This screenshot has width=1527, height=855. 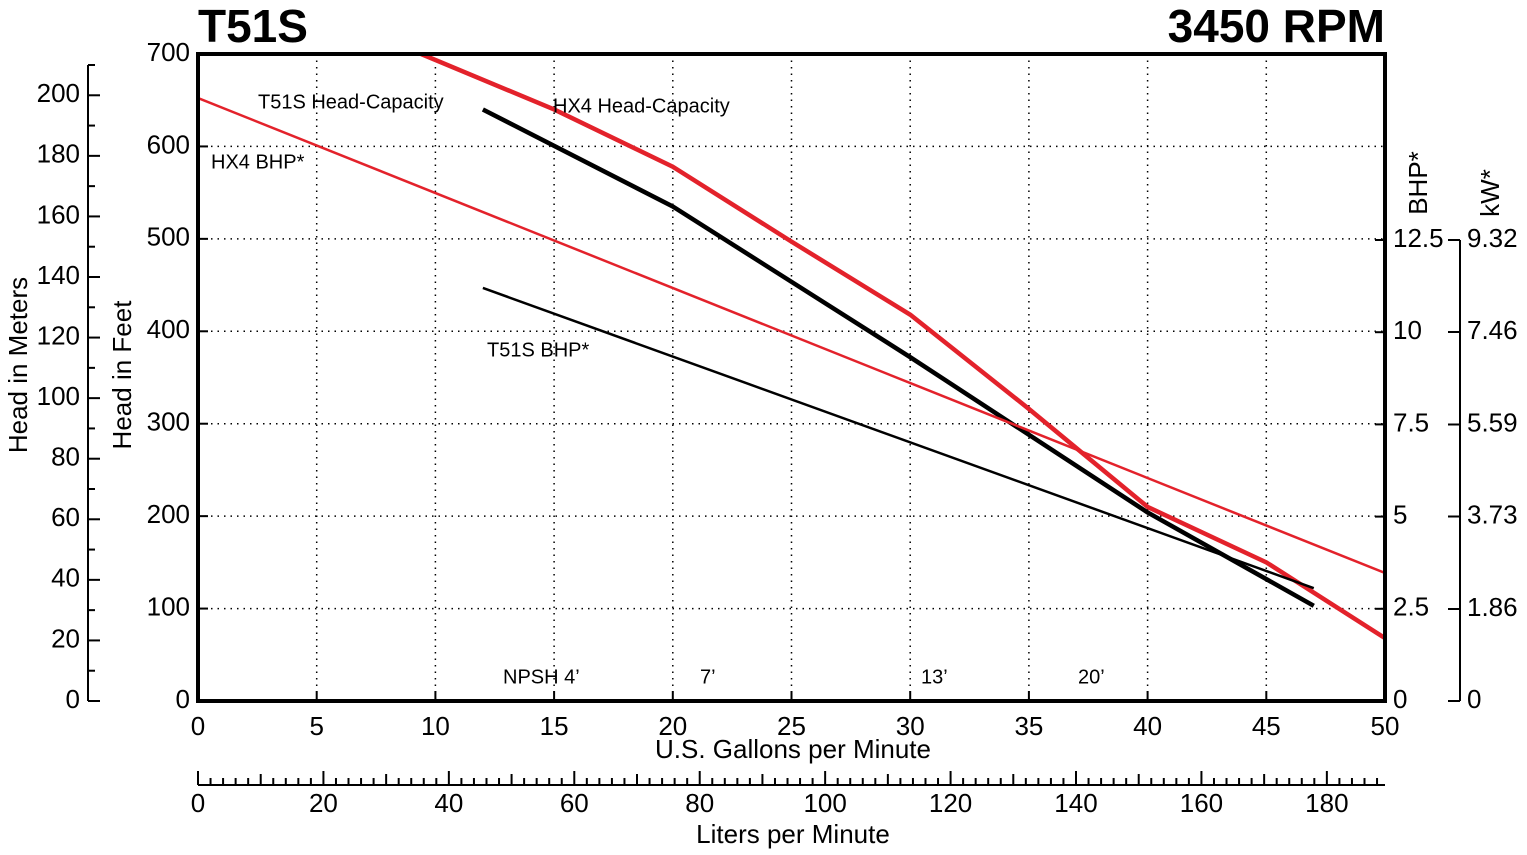 What do you see at coordinates (554, 726) in the screenshot?
I see `x-tick-label: 15` at bounding box center [554, 726].